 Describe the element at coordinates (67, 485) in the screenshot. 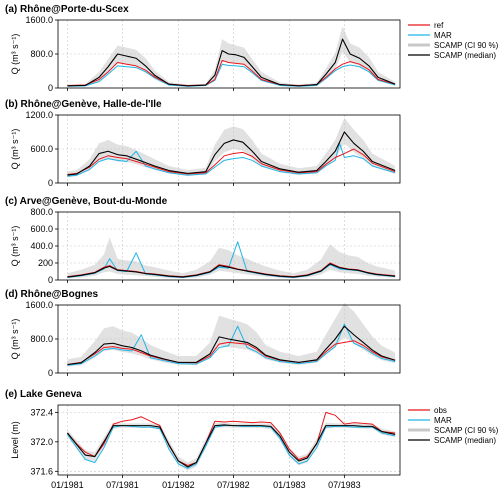

I see `x-tick-label: 01/1981` at that location.